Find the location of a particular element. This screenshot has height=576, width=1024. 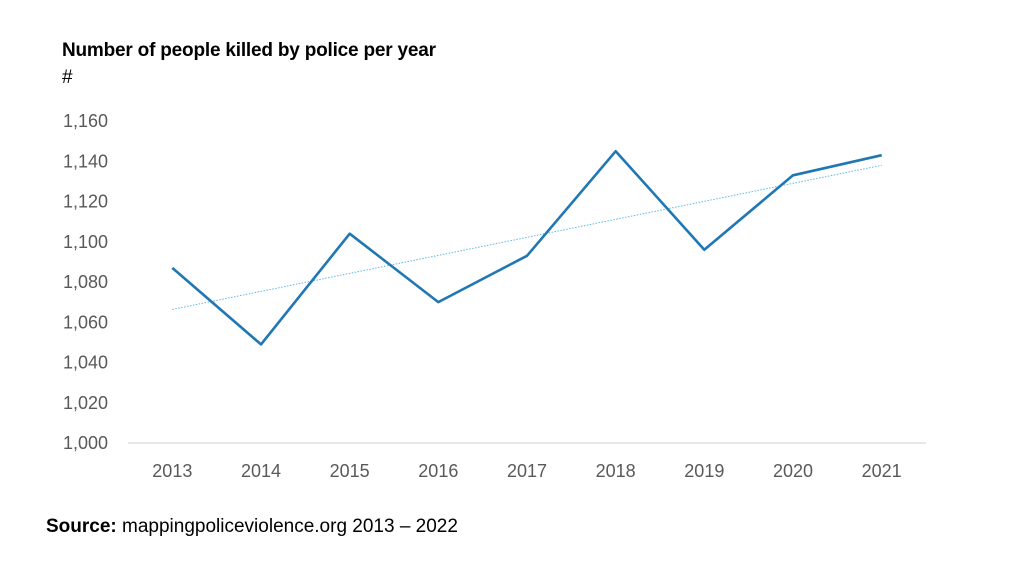

x-tick-label: 2017 is located at coordinates (527, 471).